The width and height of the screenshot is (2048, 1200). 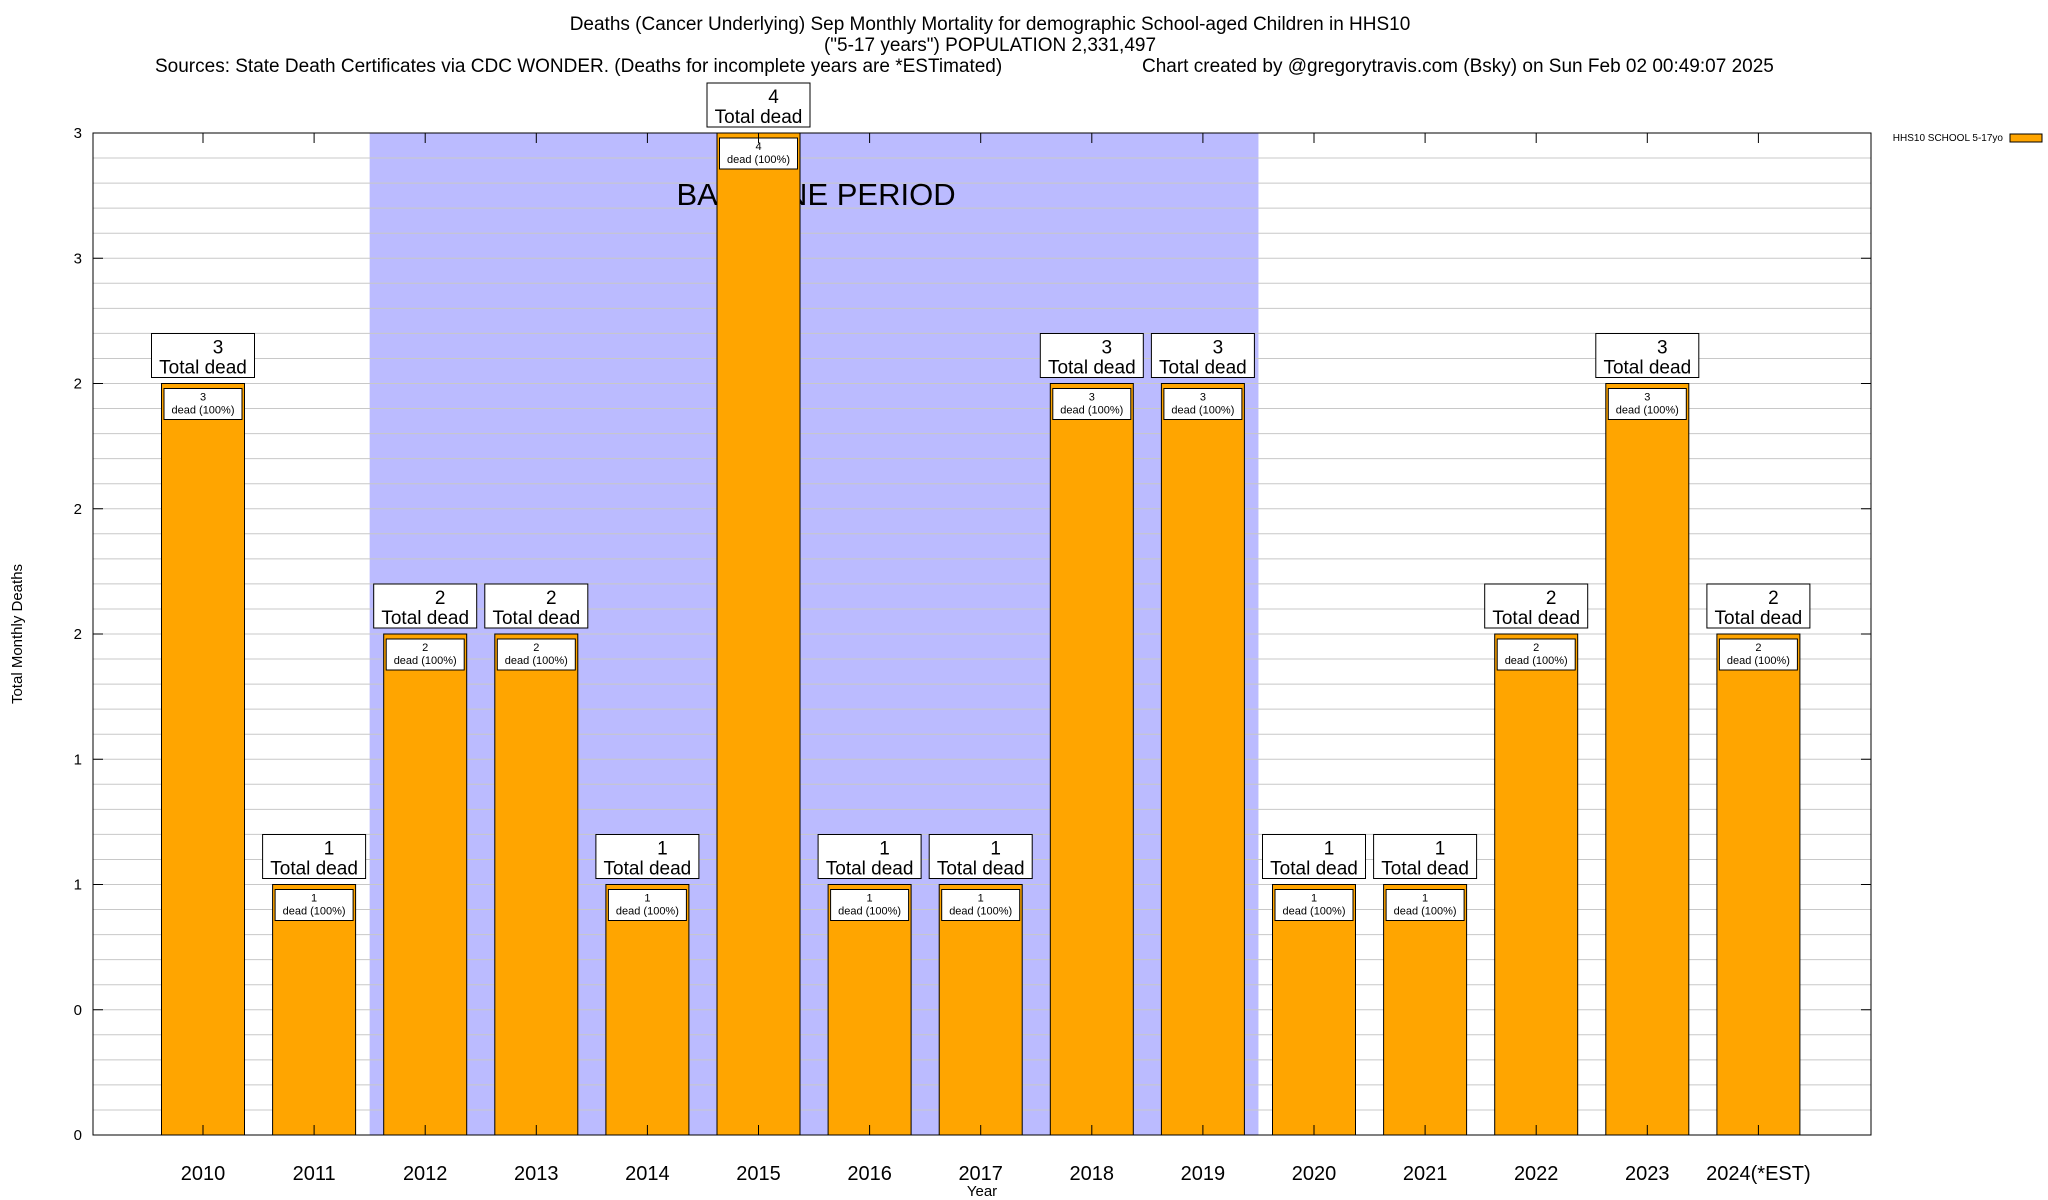 What do you see at coordinates (425, 884) in the screenshot?
I see `bar-2012` at bounding box center [425, 884].